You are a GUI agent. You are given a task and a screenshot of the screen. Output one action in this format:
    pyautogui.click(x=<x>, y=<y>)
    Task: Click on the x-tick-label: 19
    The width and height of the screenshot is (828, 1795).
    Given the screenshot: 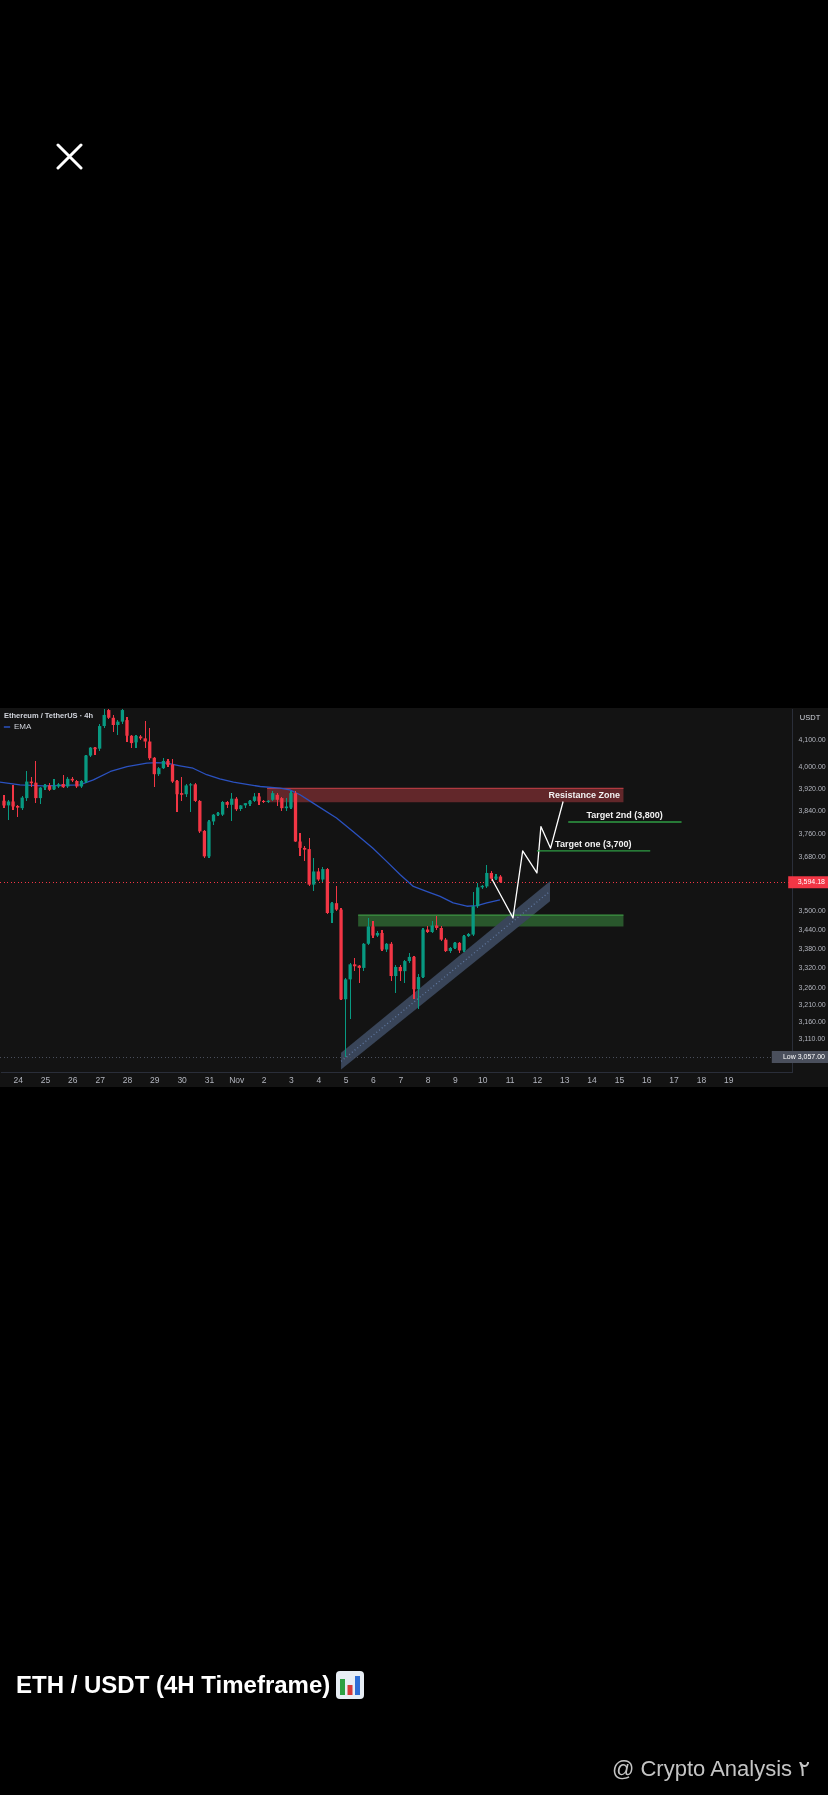 What is the action you would take?
    pyautogui.click(x=729, y=1079)
    